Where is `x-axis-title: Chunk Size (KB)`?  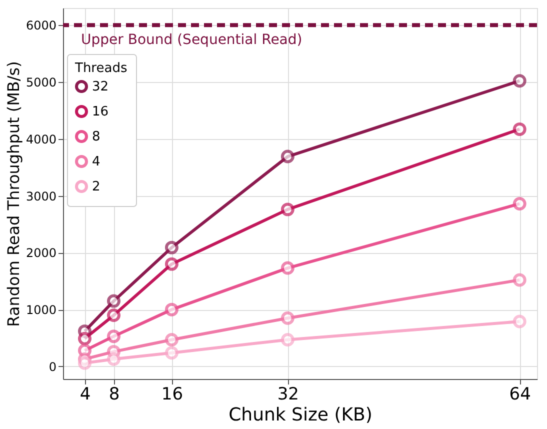 x-axis-title: Chunk Size (KB) is located at coordinates (300, 415).